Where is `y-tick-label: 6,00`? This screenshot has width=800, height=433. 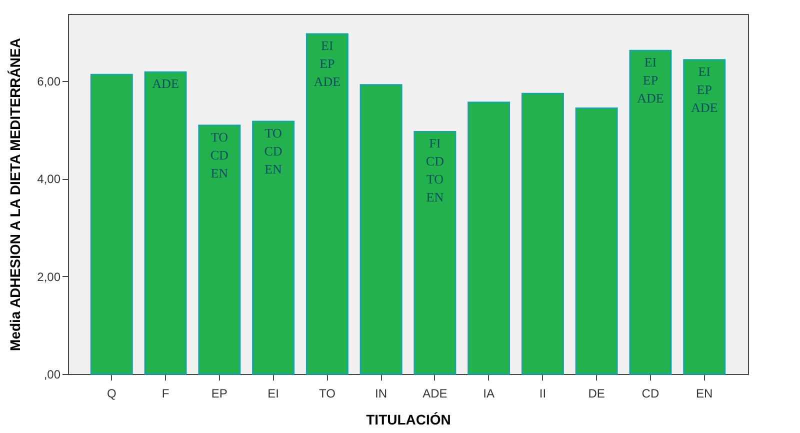 y-tick-label: 6,00 is located at coordinates (49, 81).